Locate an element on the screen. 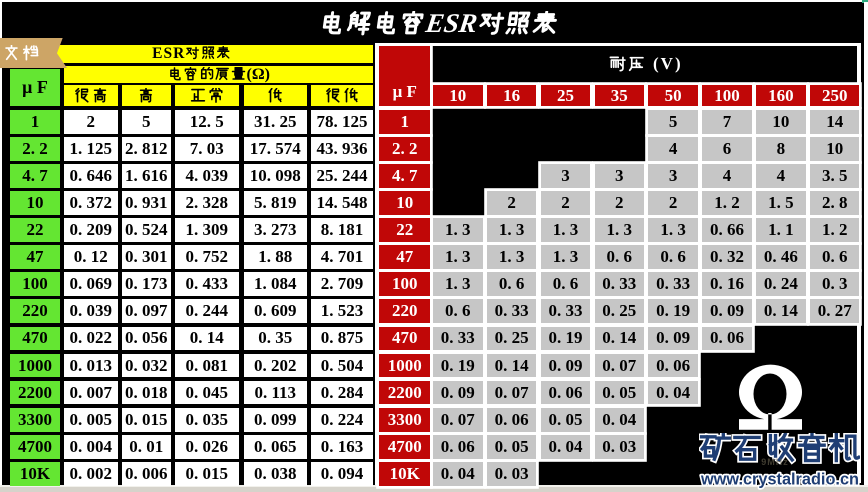 The image size is (868, 492). svg-text: www.crystalradio.cn is located at coordinates (779, 478).